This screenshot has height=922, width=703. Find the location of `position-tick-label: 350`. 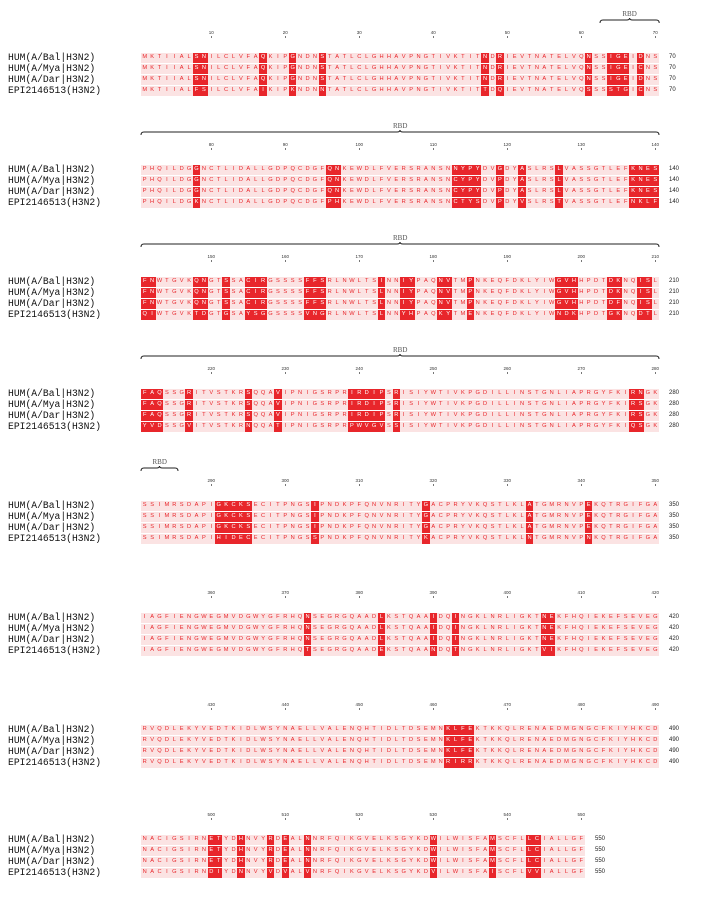

position-tick-label: 350 is located at coordinates (655, 480).